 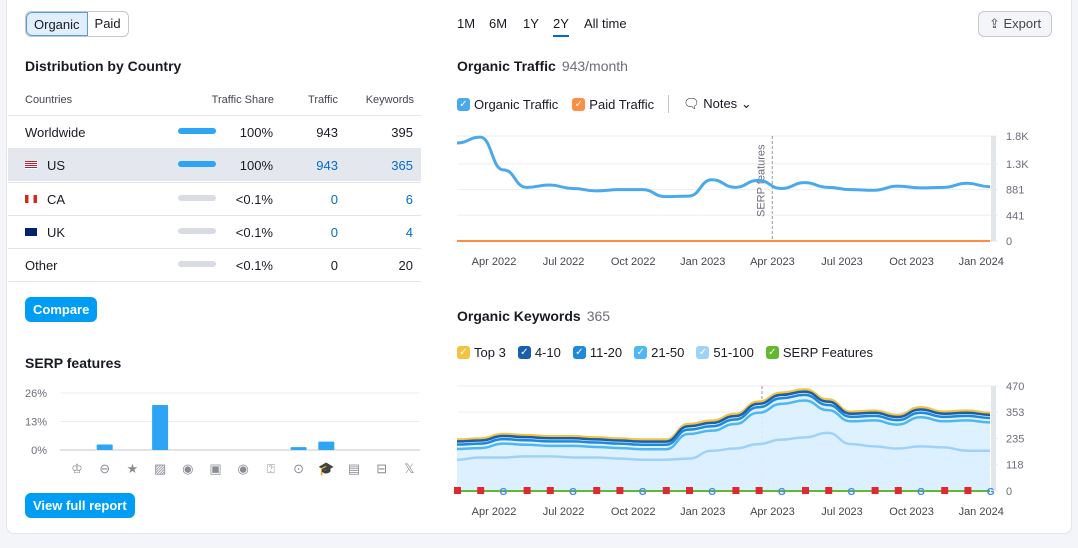 What do you see at coordinates (1015, 413) in the screenshot?
I see `y-tick-label: 353` at bounding box center [1015, 413].